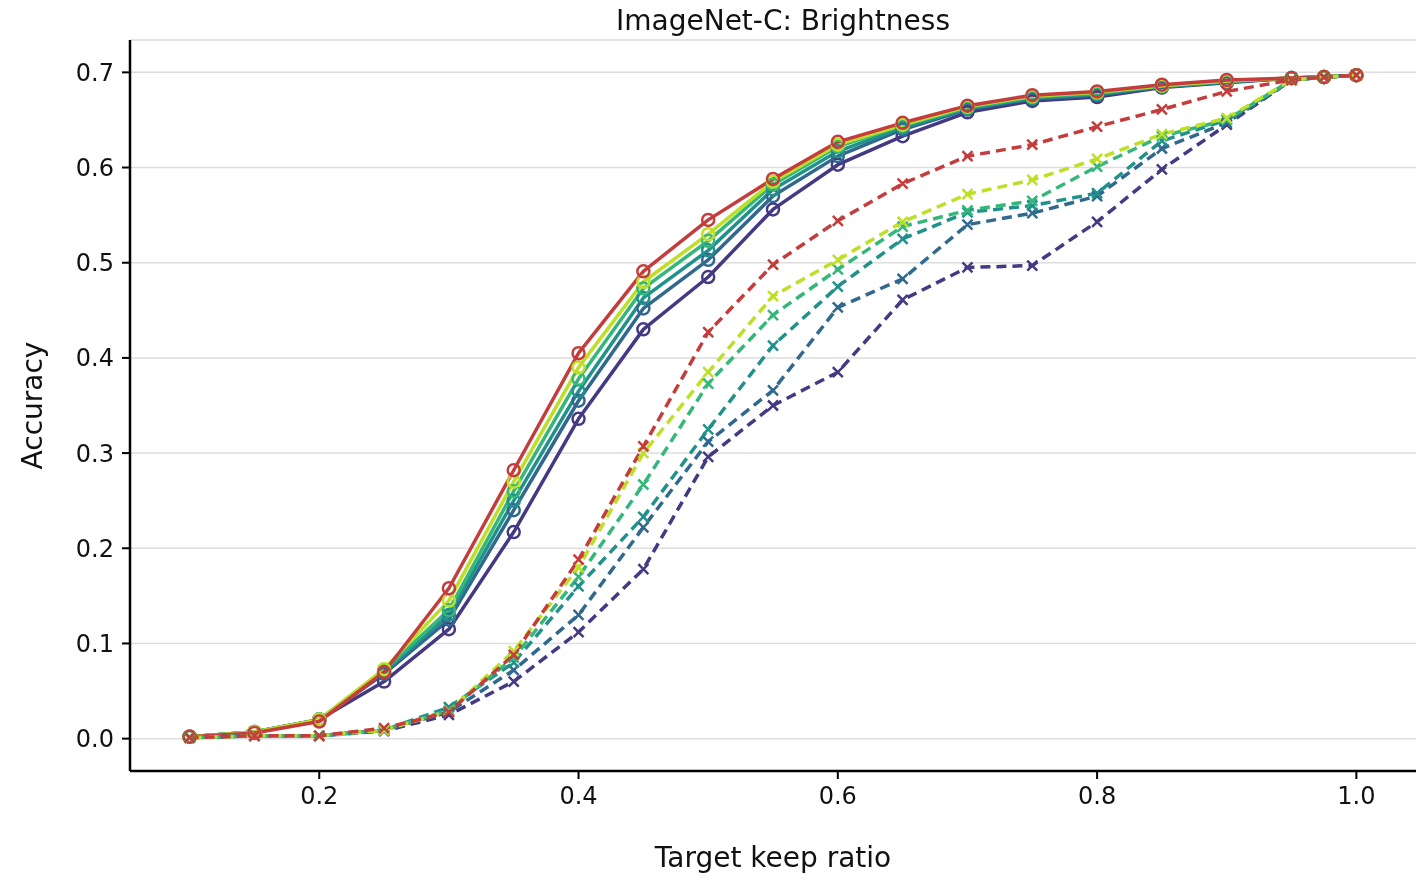 Image resolution: width=1424 pixels, height=883 pixels. What do you see at coordinates (94, 168) in the screenshot?
I see `y-tick-label: 0.6` at bounding box center [94, 168].